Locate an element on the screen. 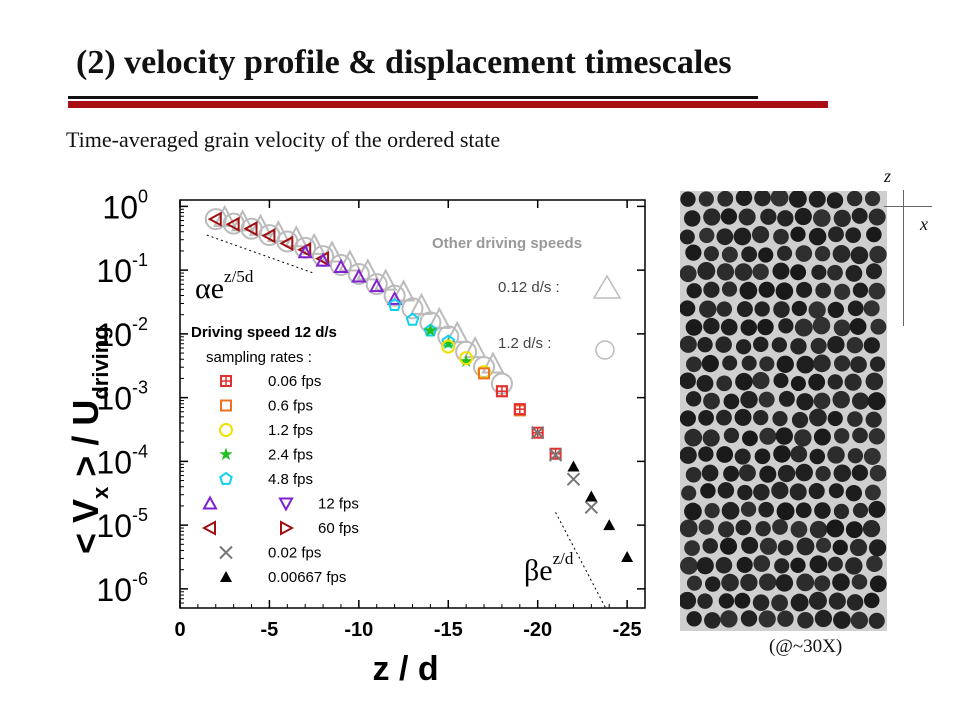  axis-x-label: x is located at coordinates (924, 224).